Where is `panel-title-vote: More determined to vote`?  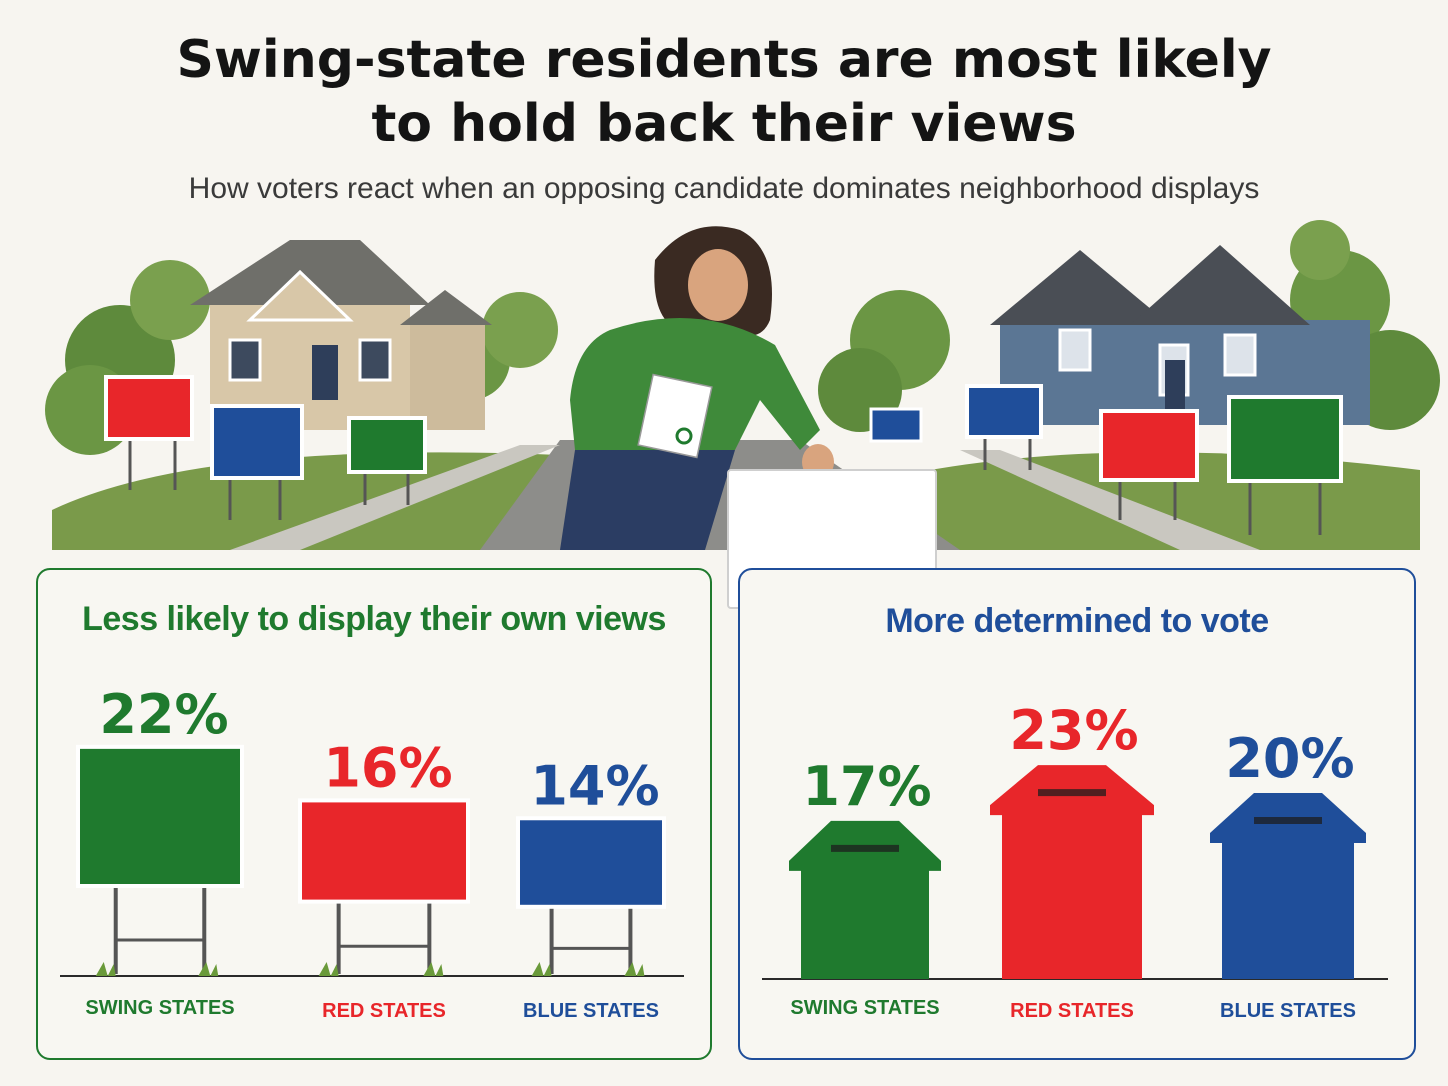
panel-title-vote: More determined to vote is located at coordinates (1077, 621).